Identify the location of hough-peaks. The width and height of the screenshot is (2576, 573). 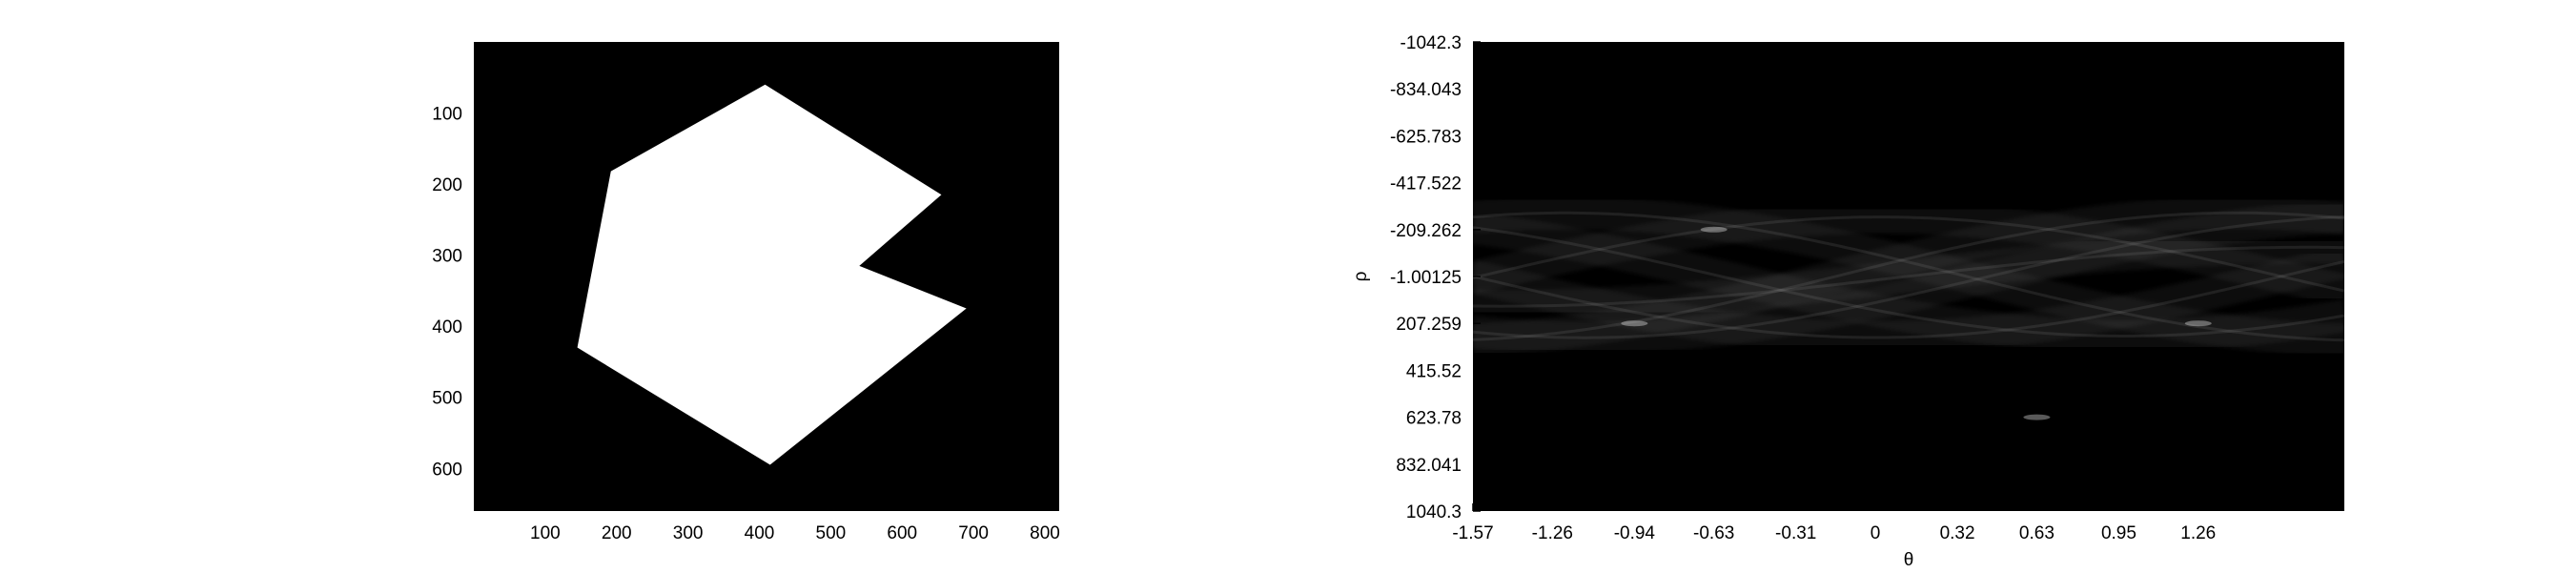
(1917, 323).